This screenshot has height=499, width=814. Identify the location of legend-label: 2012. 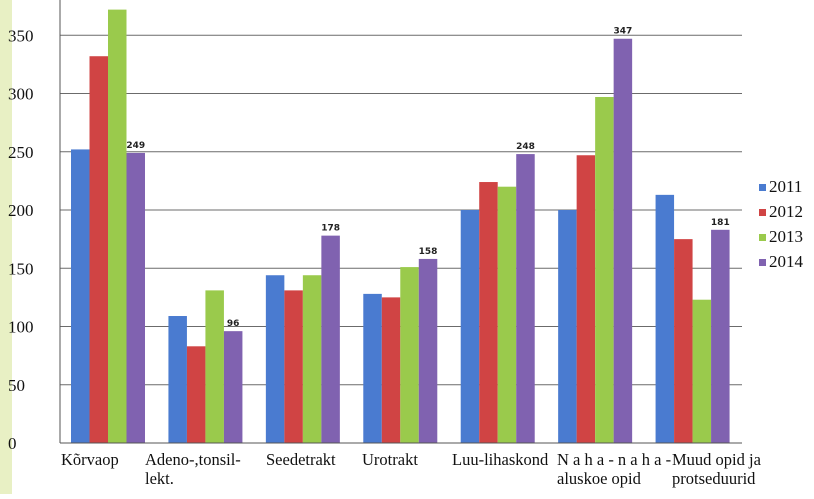
(786, 211).